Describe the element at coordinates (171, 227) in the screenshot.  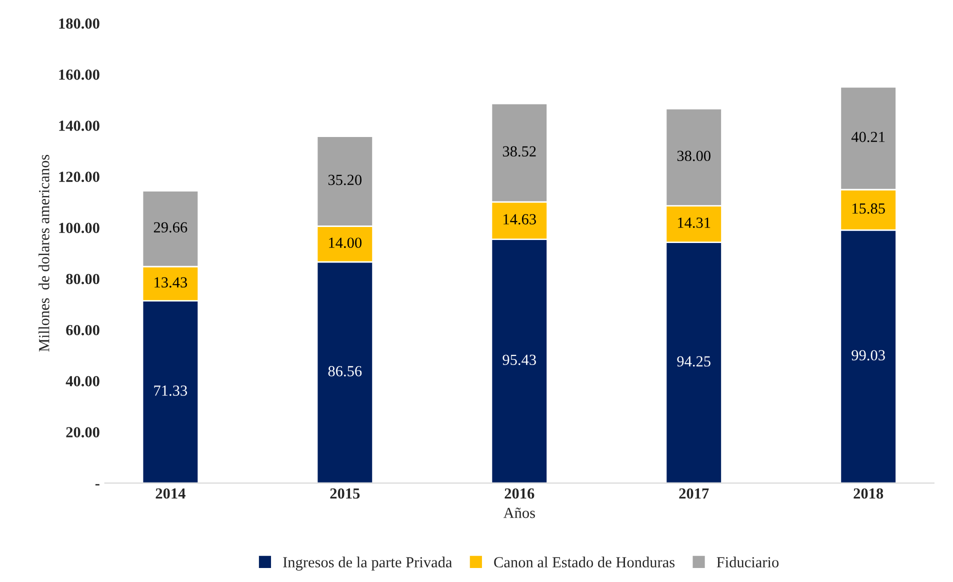
I see `data-label: 29.66` at that location.